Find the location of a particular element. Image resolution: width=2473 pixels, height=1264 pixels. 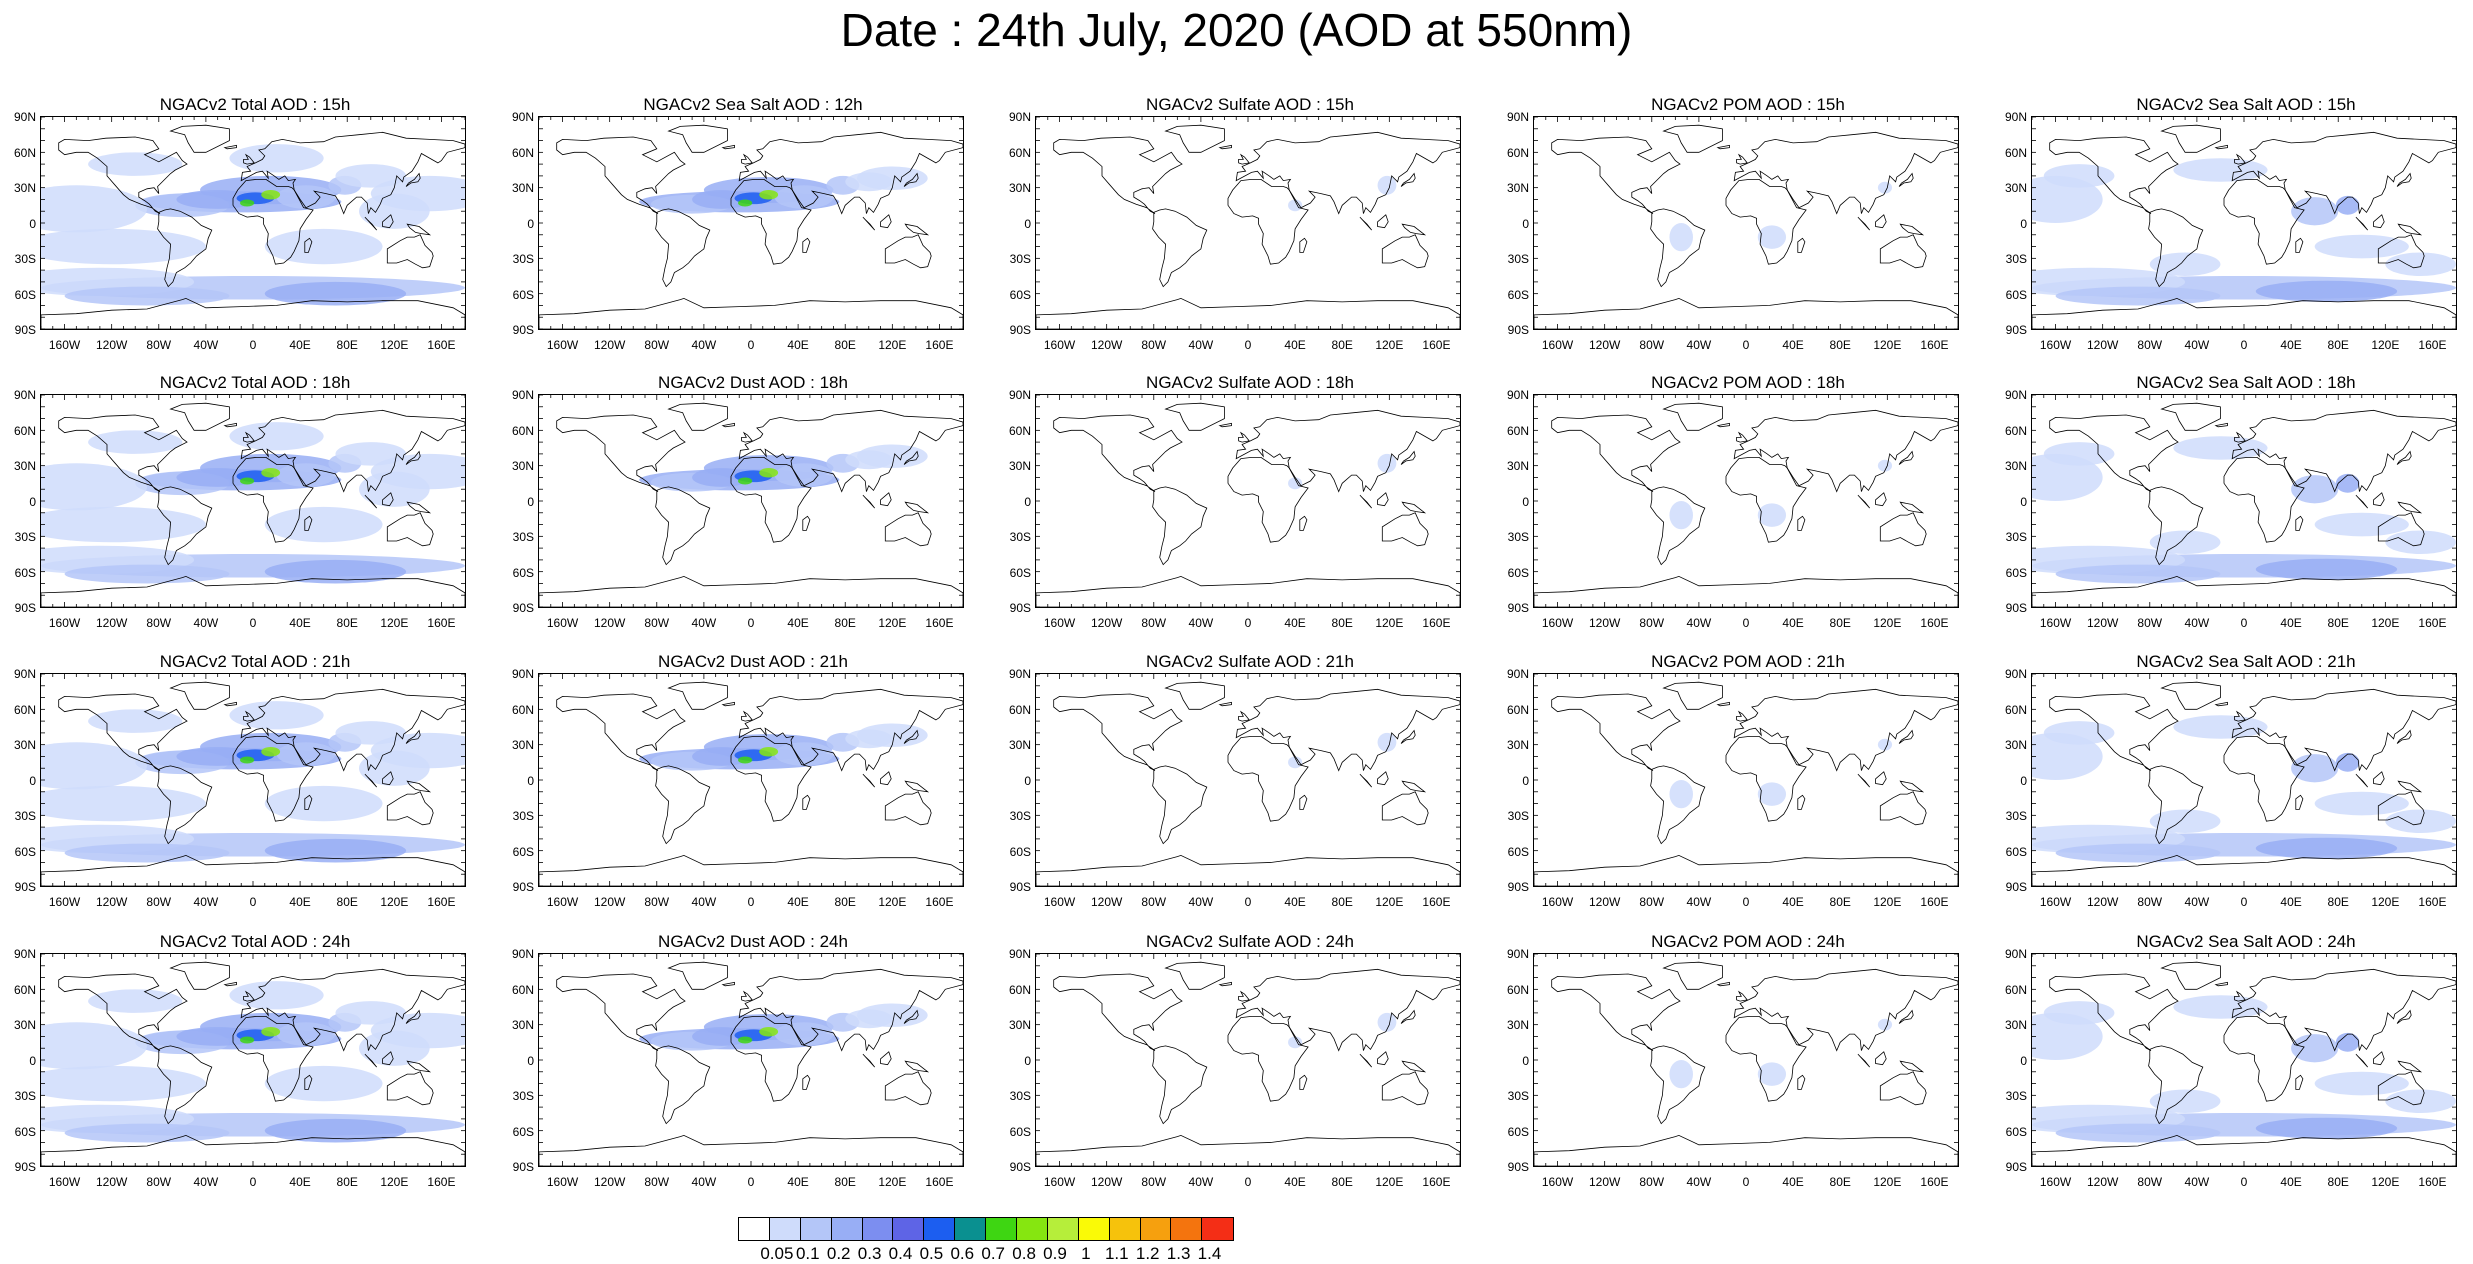

map-canvas is located at coordinates (2244, 1060).